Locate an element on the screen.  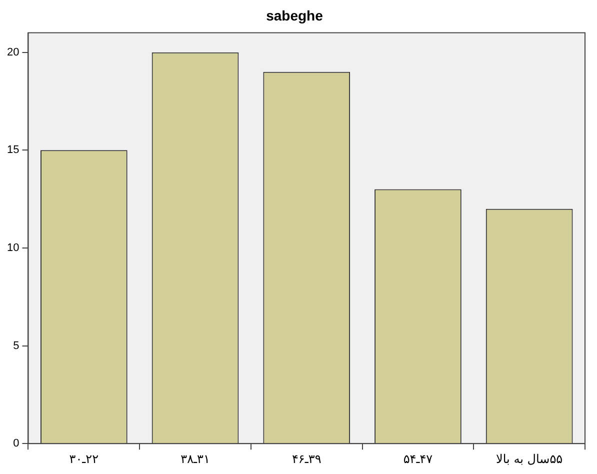
x-tick-label: ۲۲ـ۳۰ is located at coordinates (84, 459).